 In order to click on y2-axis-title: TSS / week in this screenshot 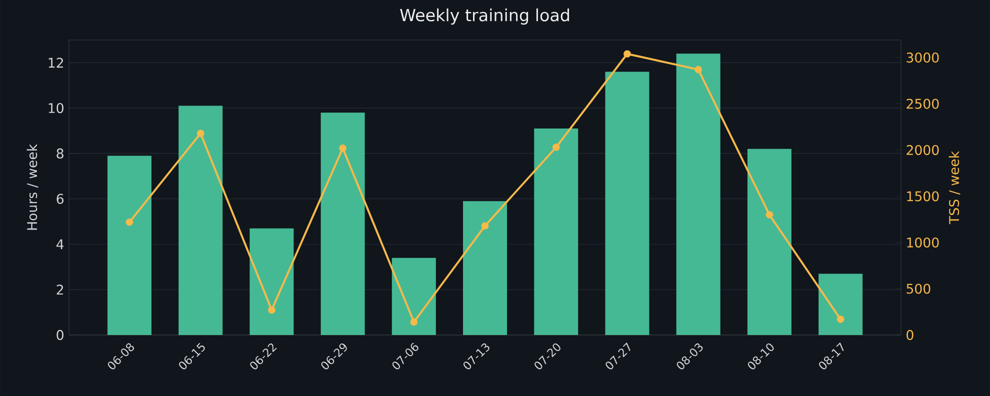, I will do `click(954, 187)`.